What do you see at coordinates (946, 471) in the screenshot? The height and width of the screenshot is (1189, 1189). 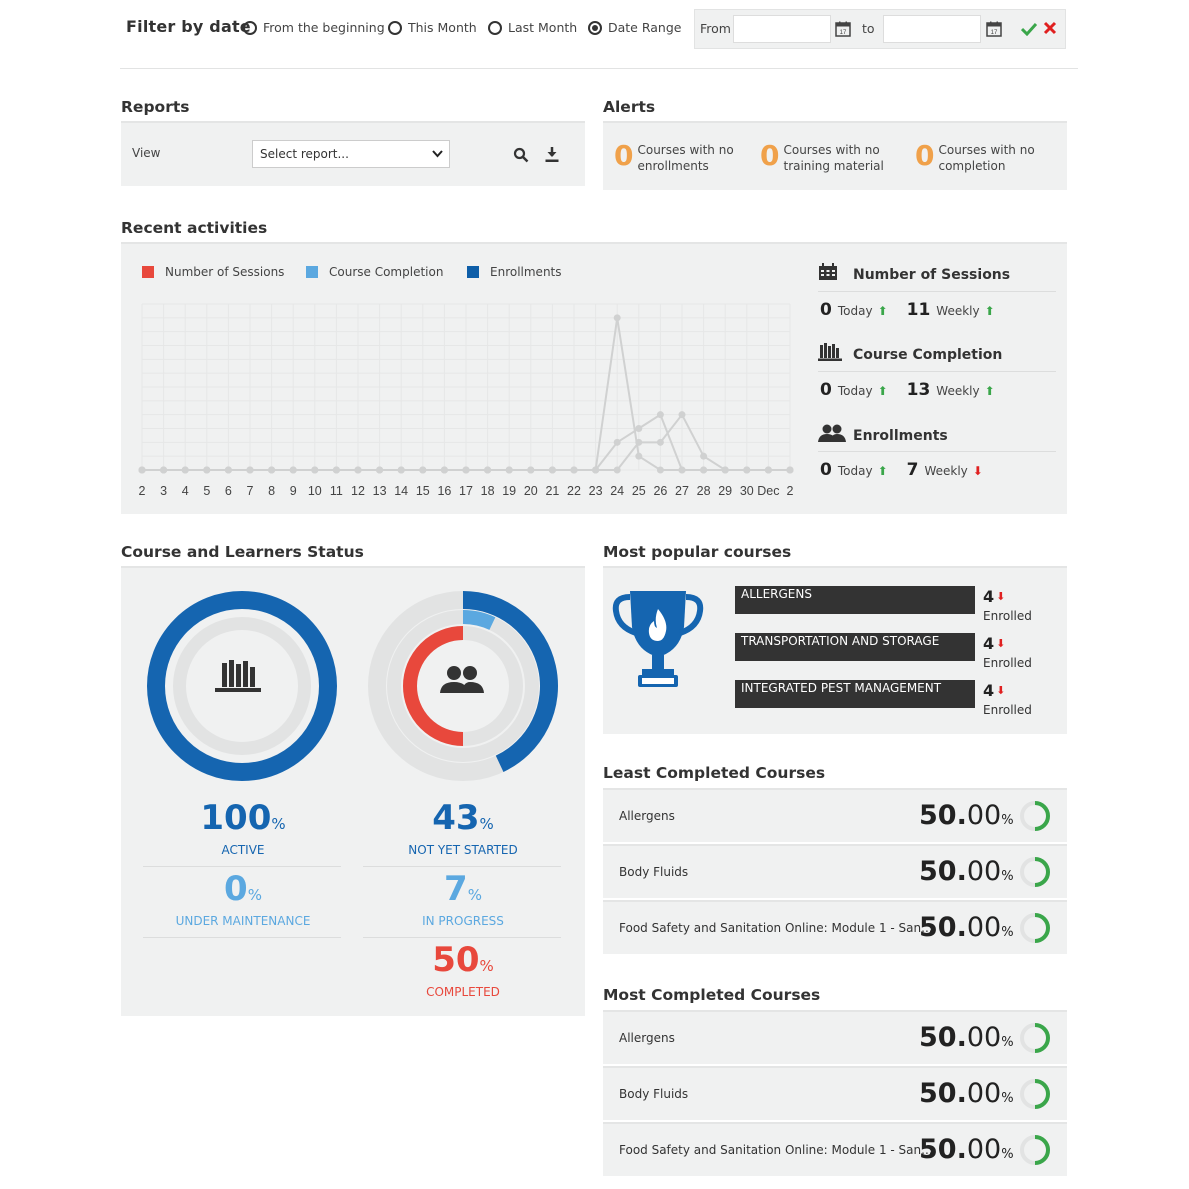 I see `weekly-label: Weekly` at bounding box center [946, 471].